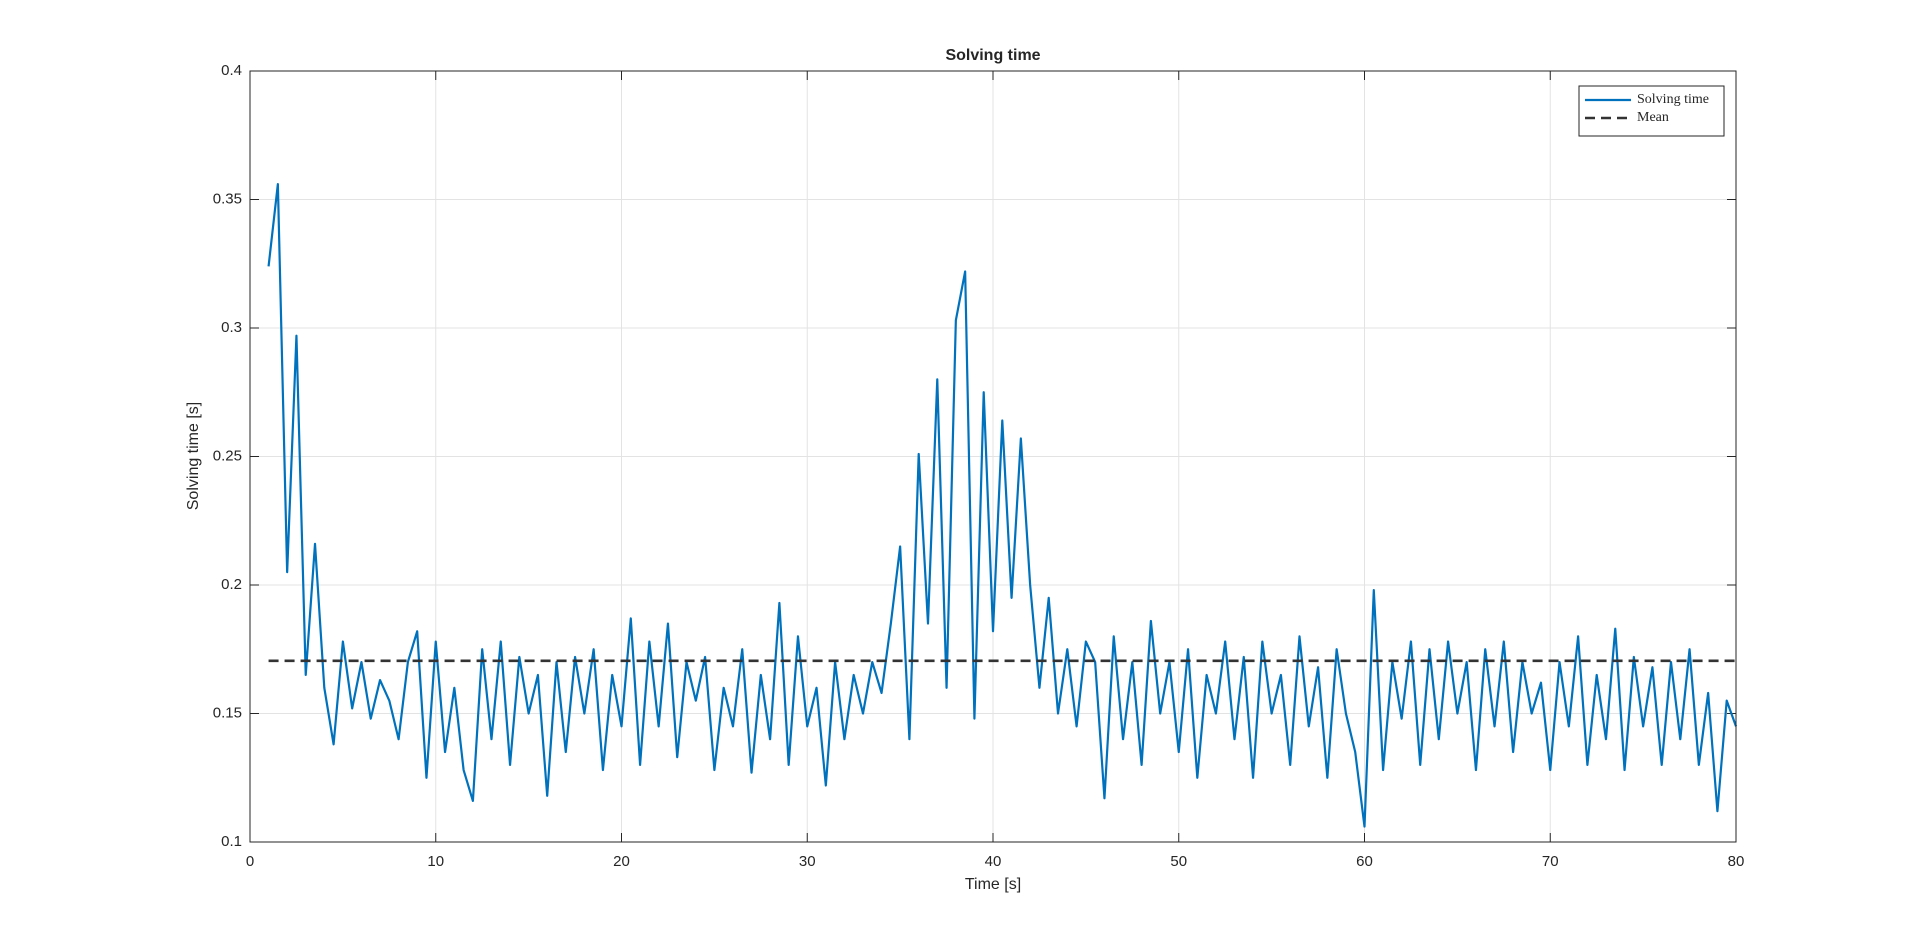  Describe the element at coordinates (227, 455) in the screenshot. I see `y-tick-label: 0.25` at that location.